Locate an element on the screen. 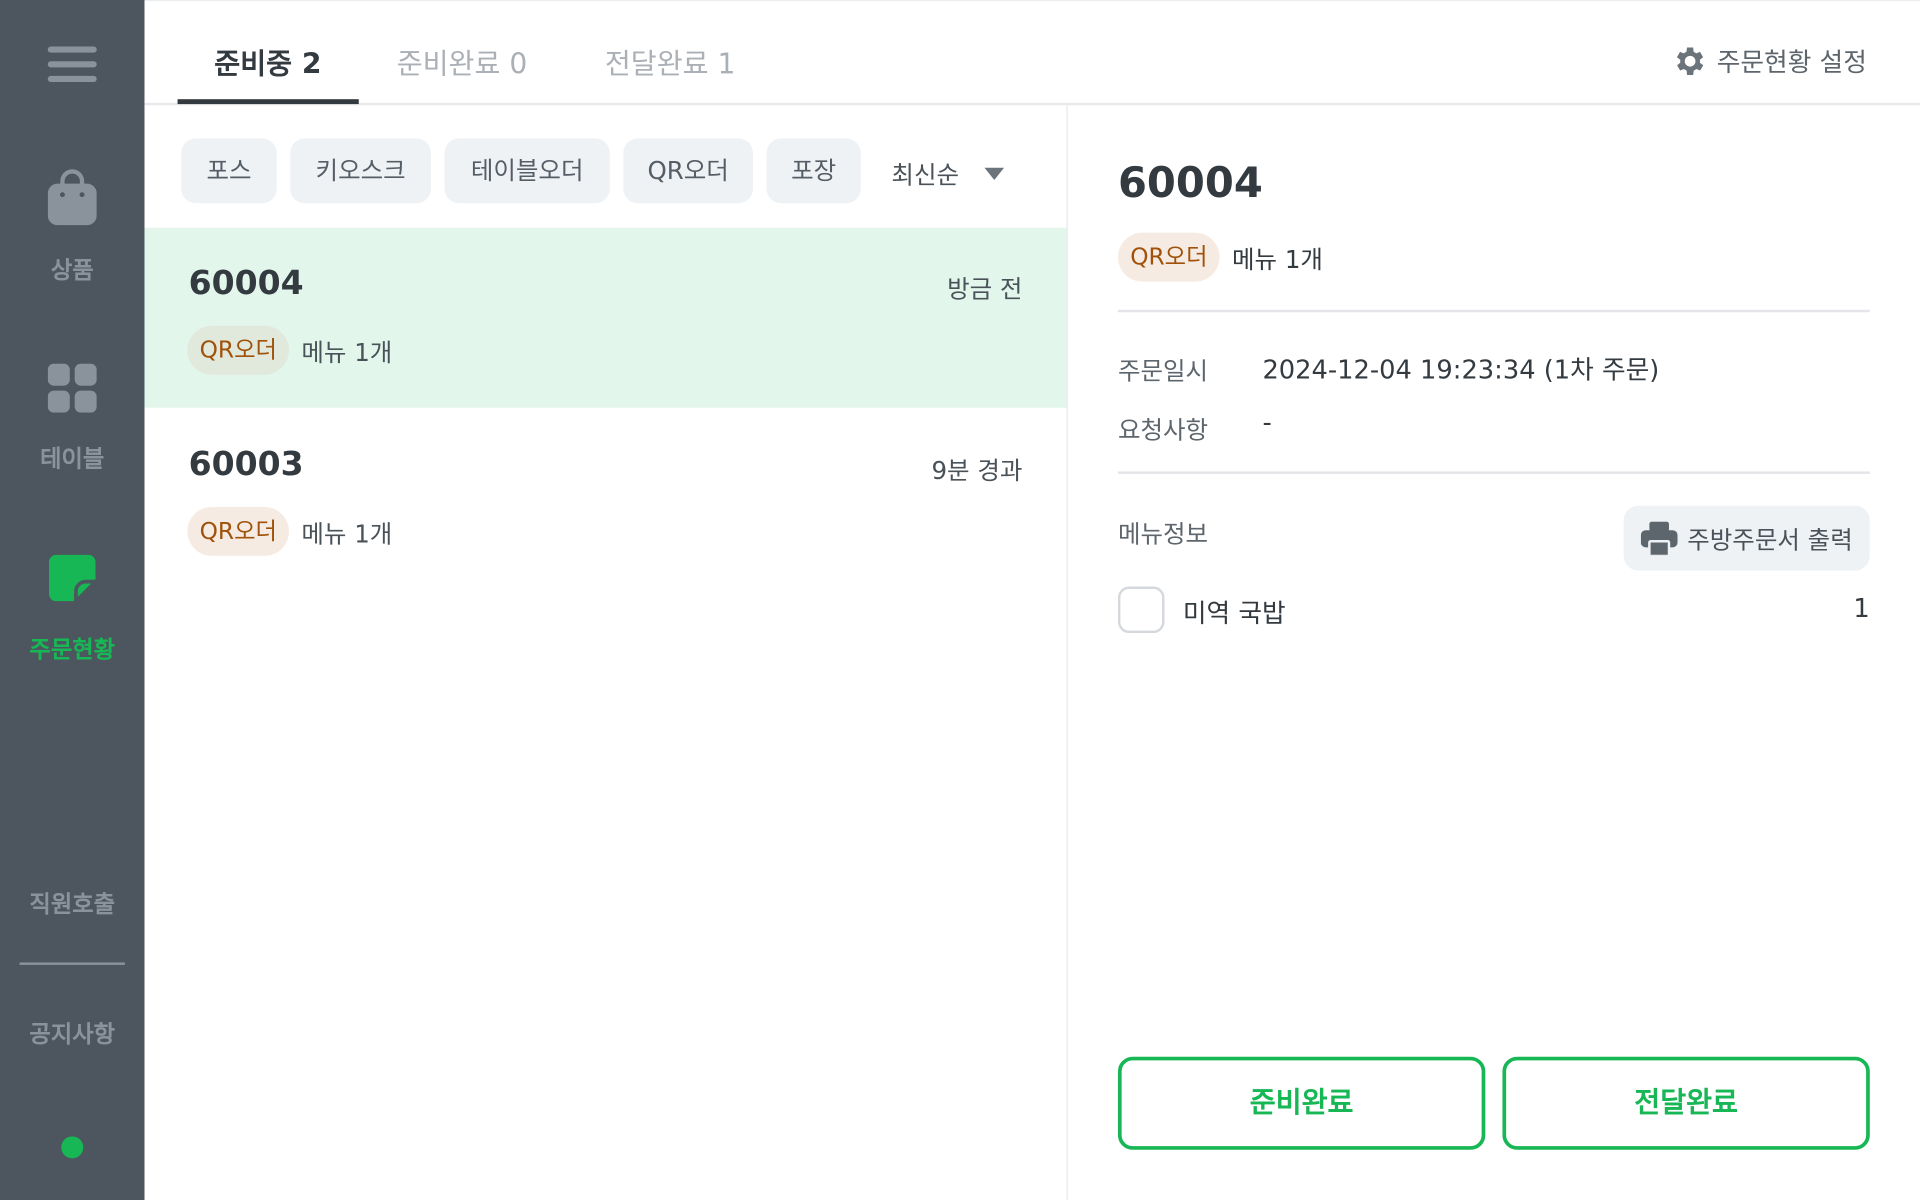 Image resolution: width=1920 pixels, height=1200 pixels. connection-status-dot is located at coordinates (72, 1147).